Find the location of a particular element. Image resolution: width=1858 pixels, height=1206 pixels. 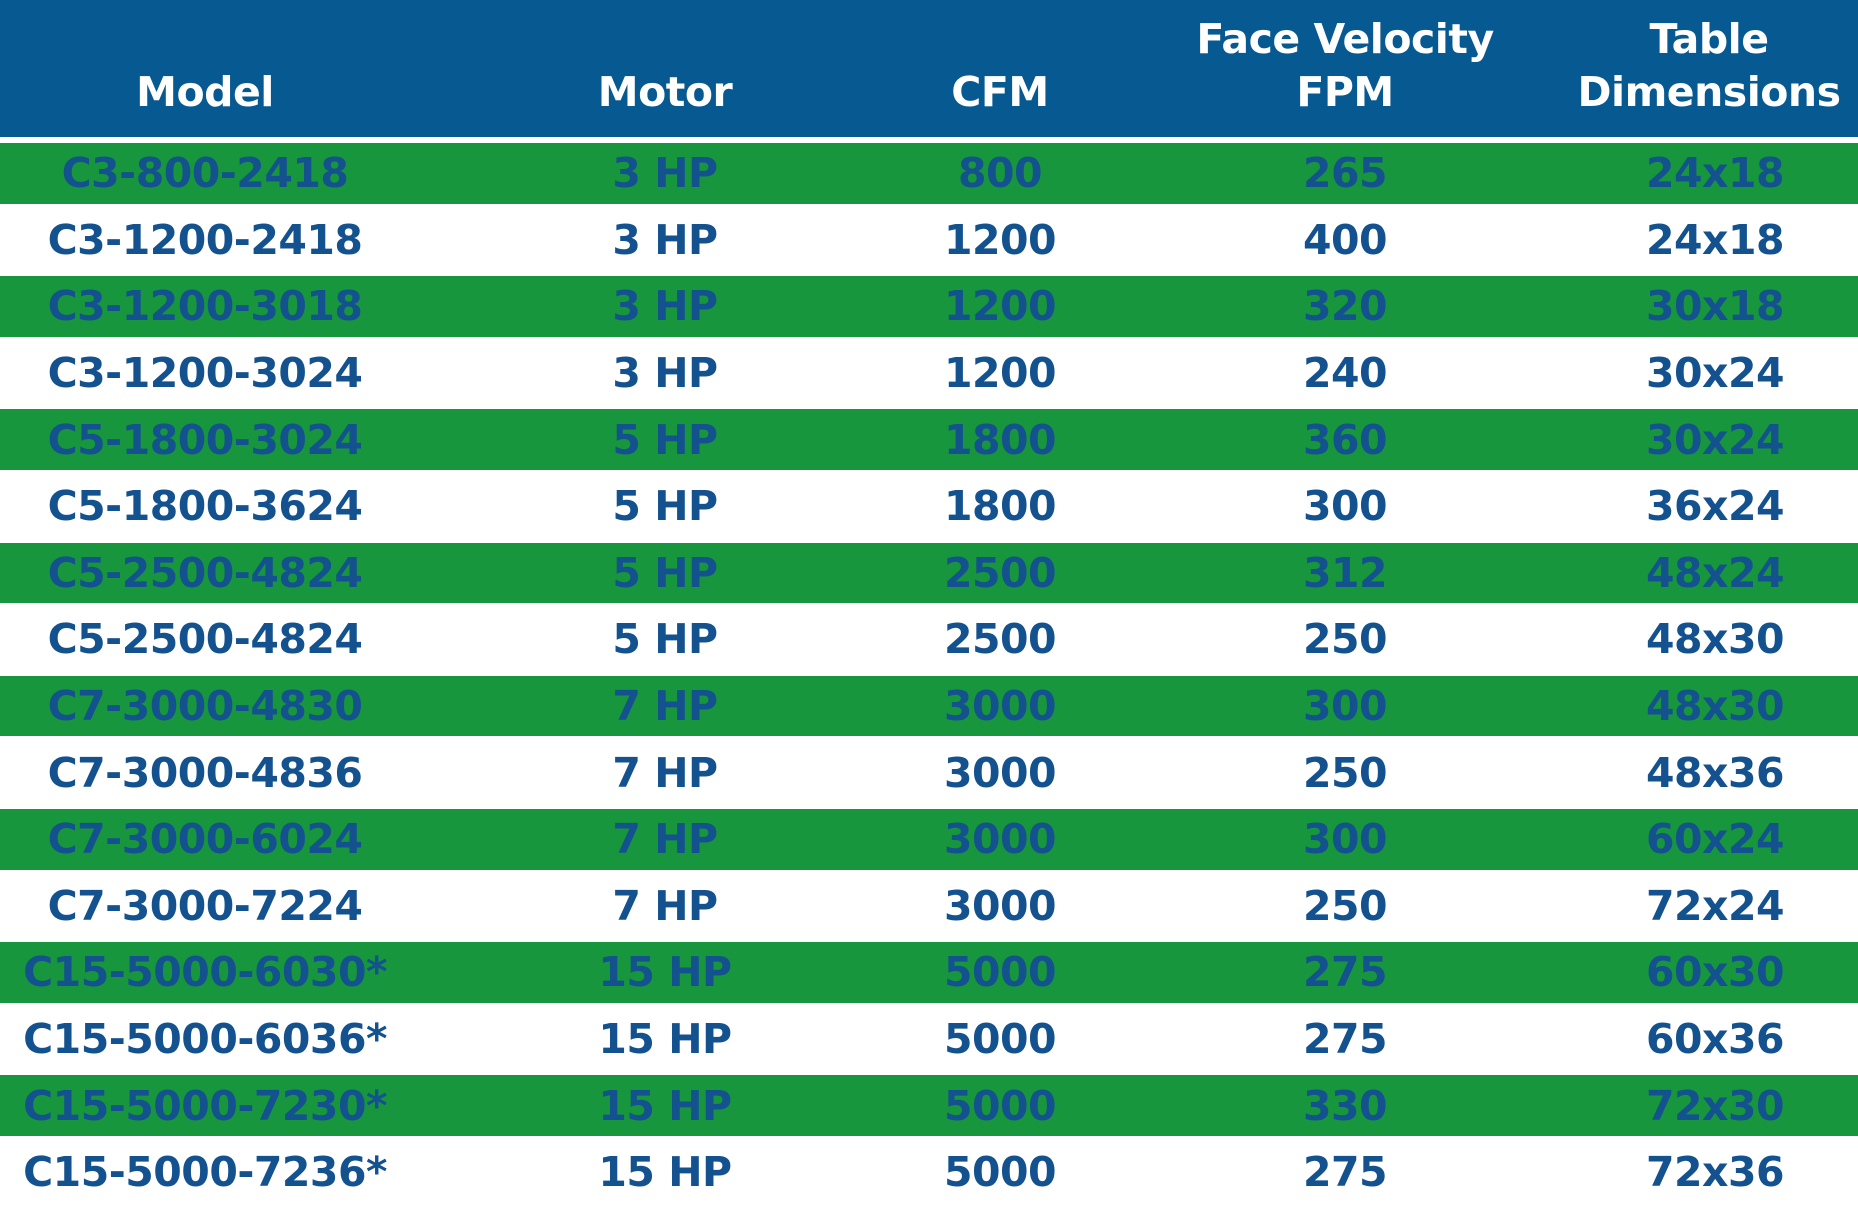

model-cell: C7-3000-4830 is located at coordinates (205, 706).